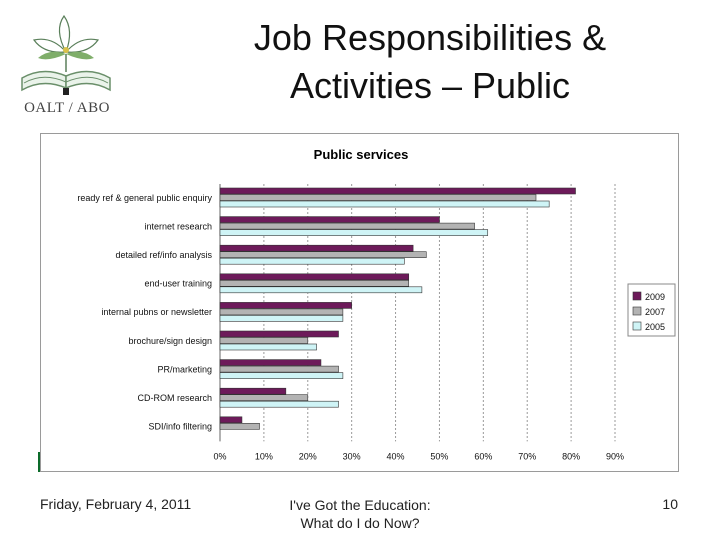 The image size is (720, 540). What do you see at coordinates (264, 456) in the screenshot?
I see `x-tick-label: 10%` at bounding box center [264, 456].